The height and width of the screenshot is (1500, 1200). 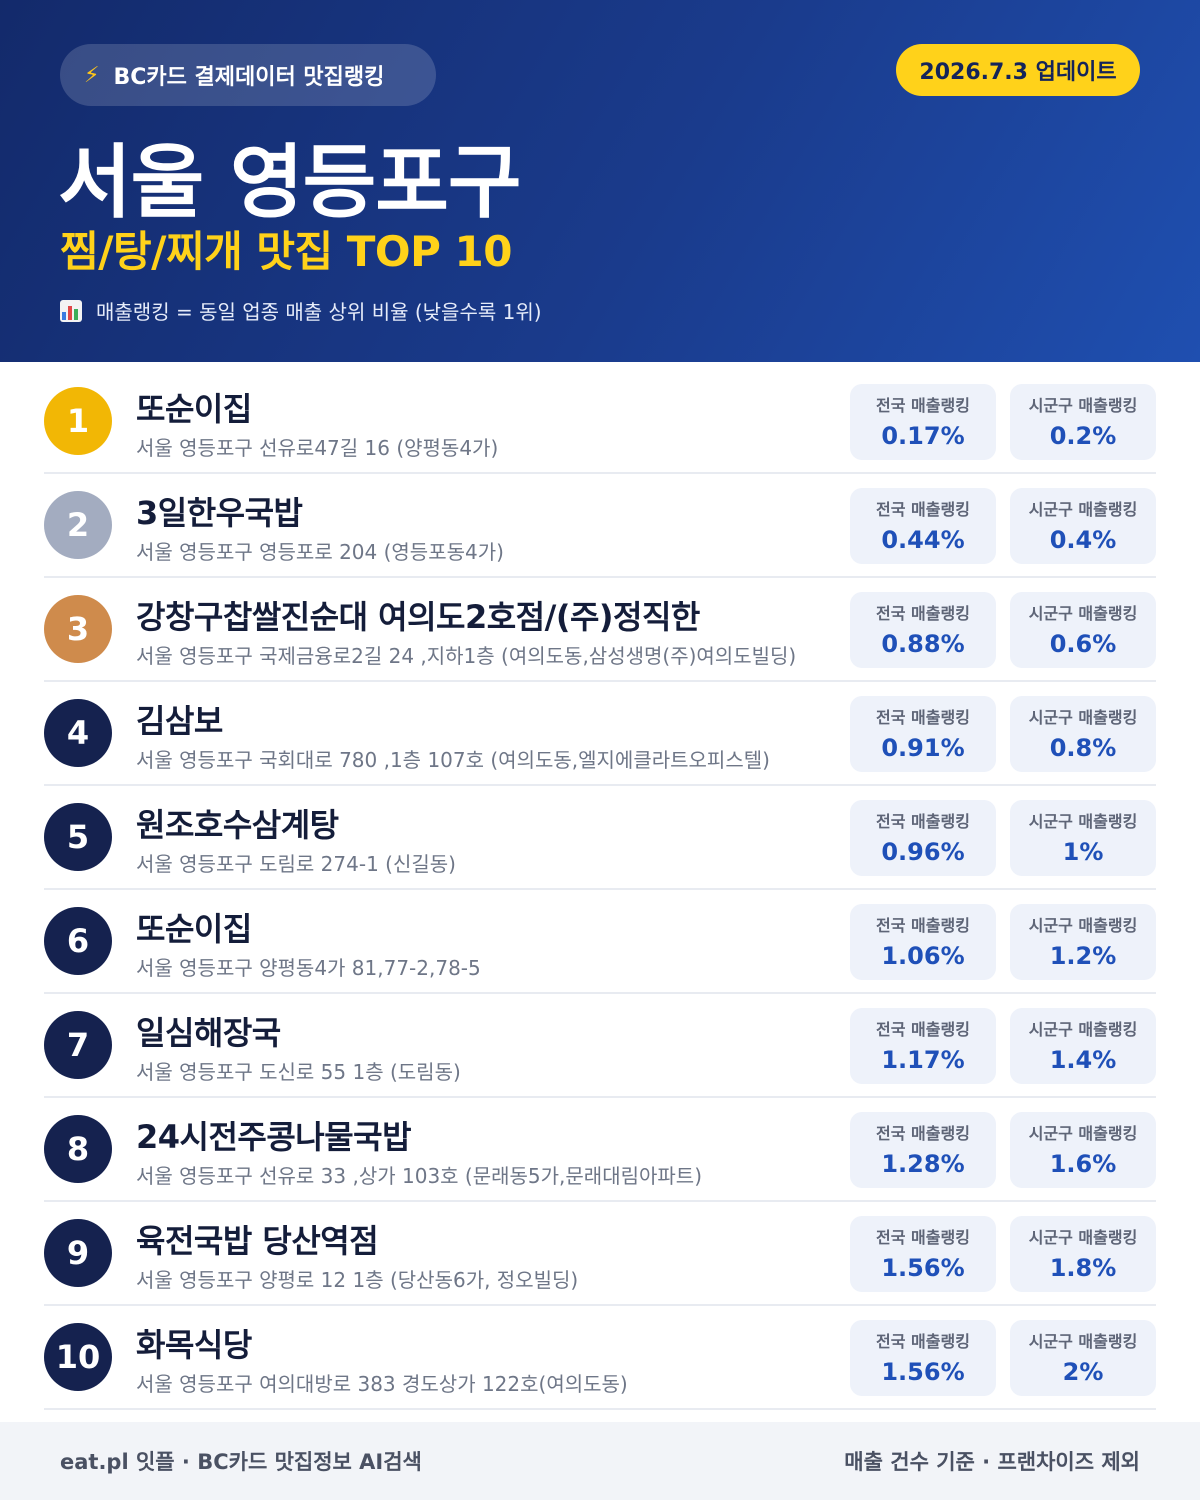 What do you see at coordinates (219, 513) in the screenshot?
I see `restaurant-name: 3일한우국밥` at bounding box center [219, 513].